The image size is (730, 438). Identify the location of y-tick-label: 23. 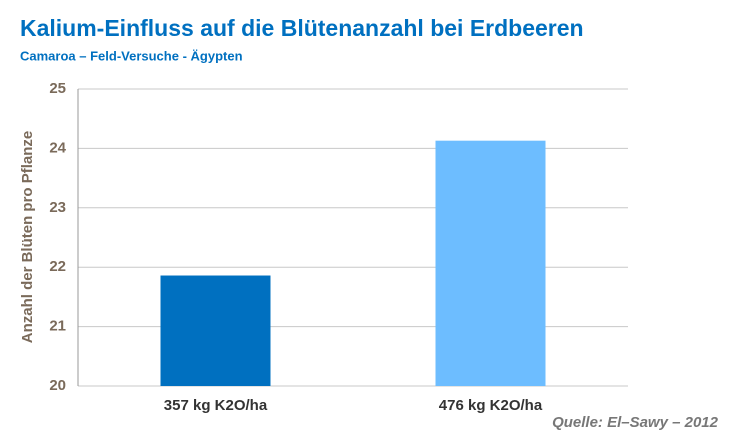
(57, 207).